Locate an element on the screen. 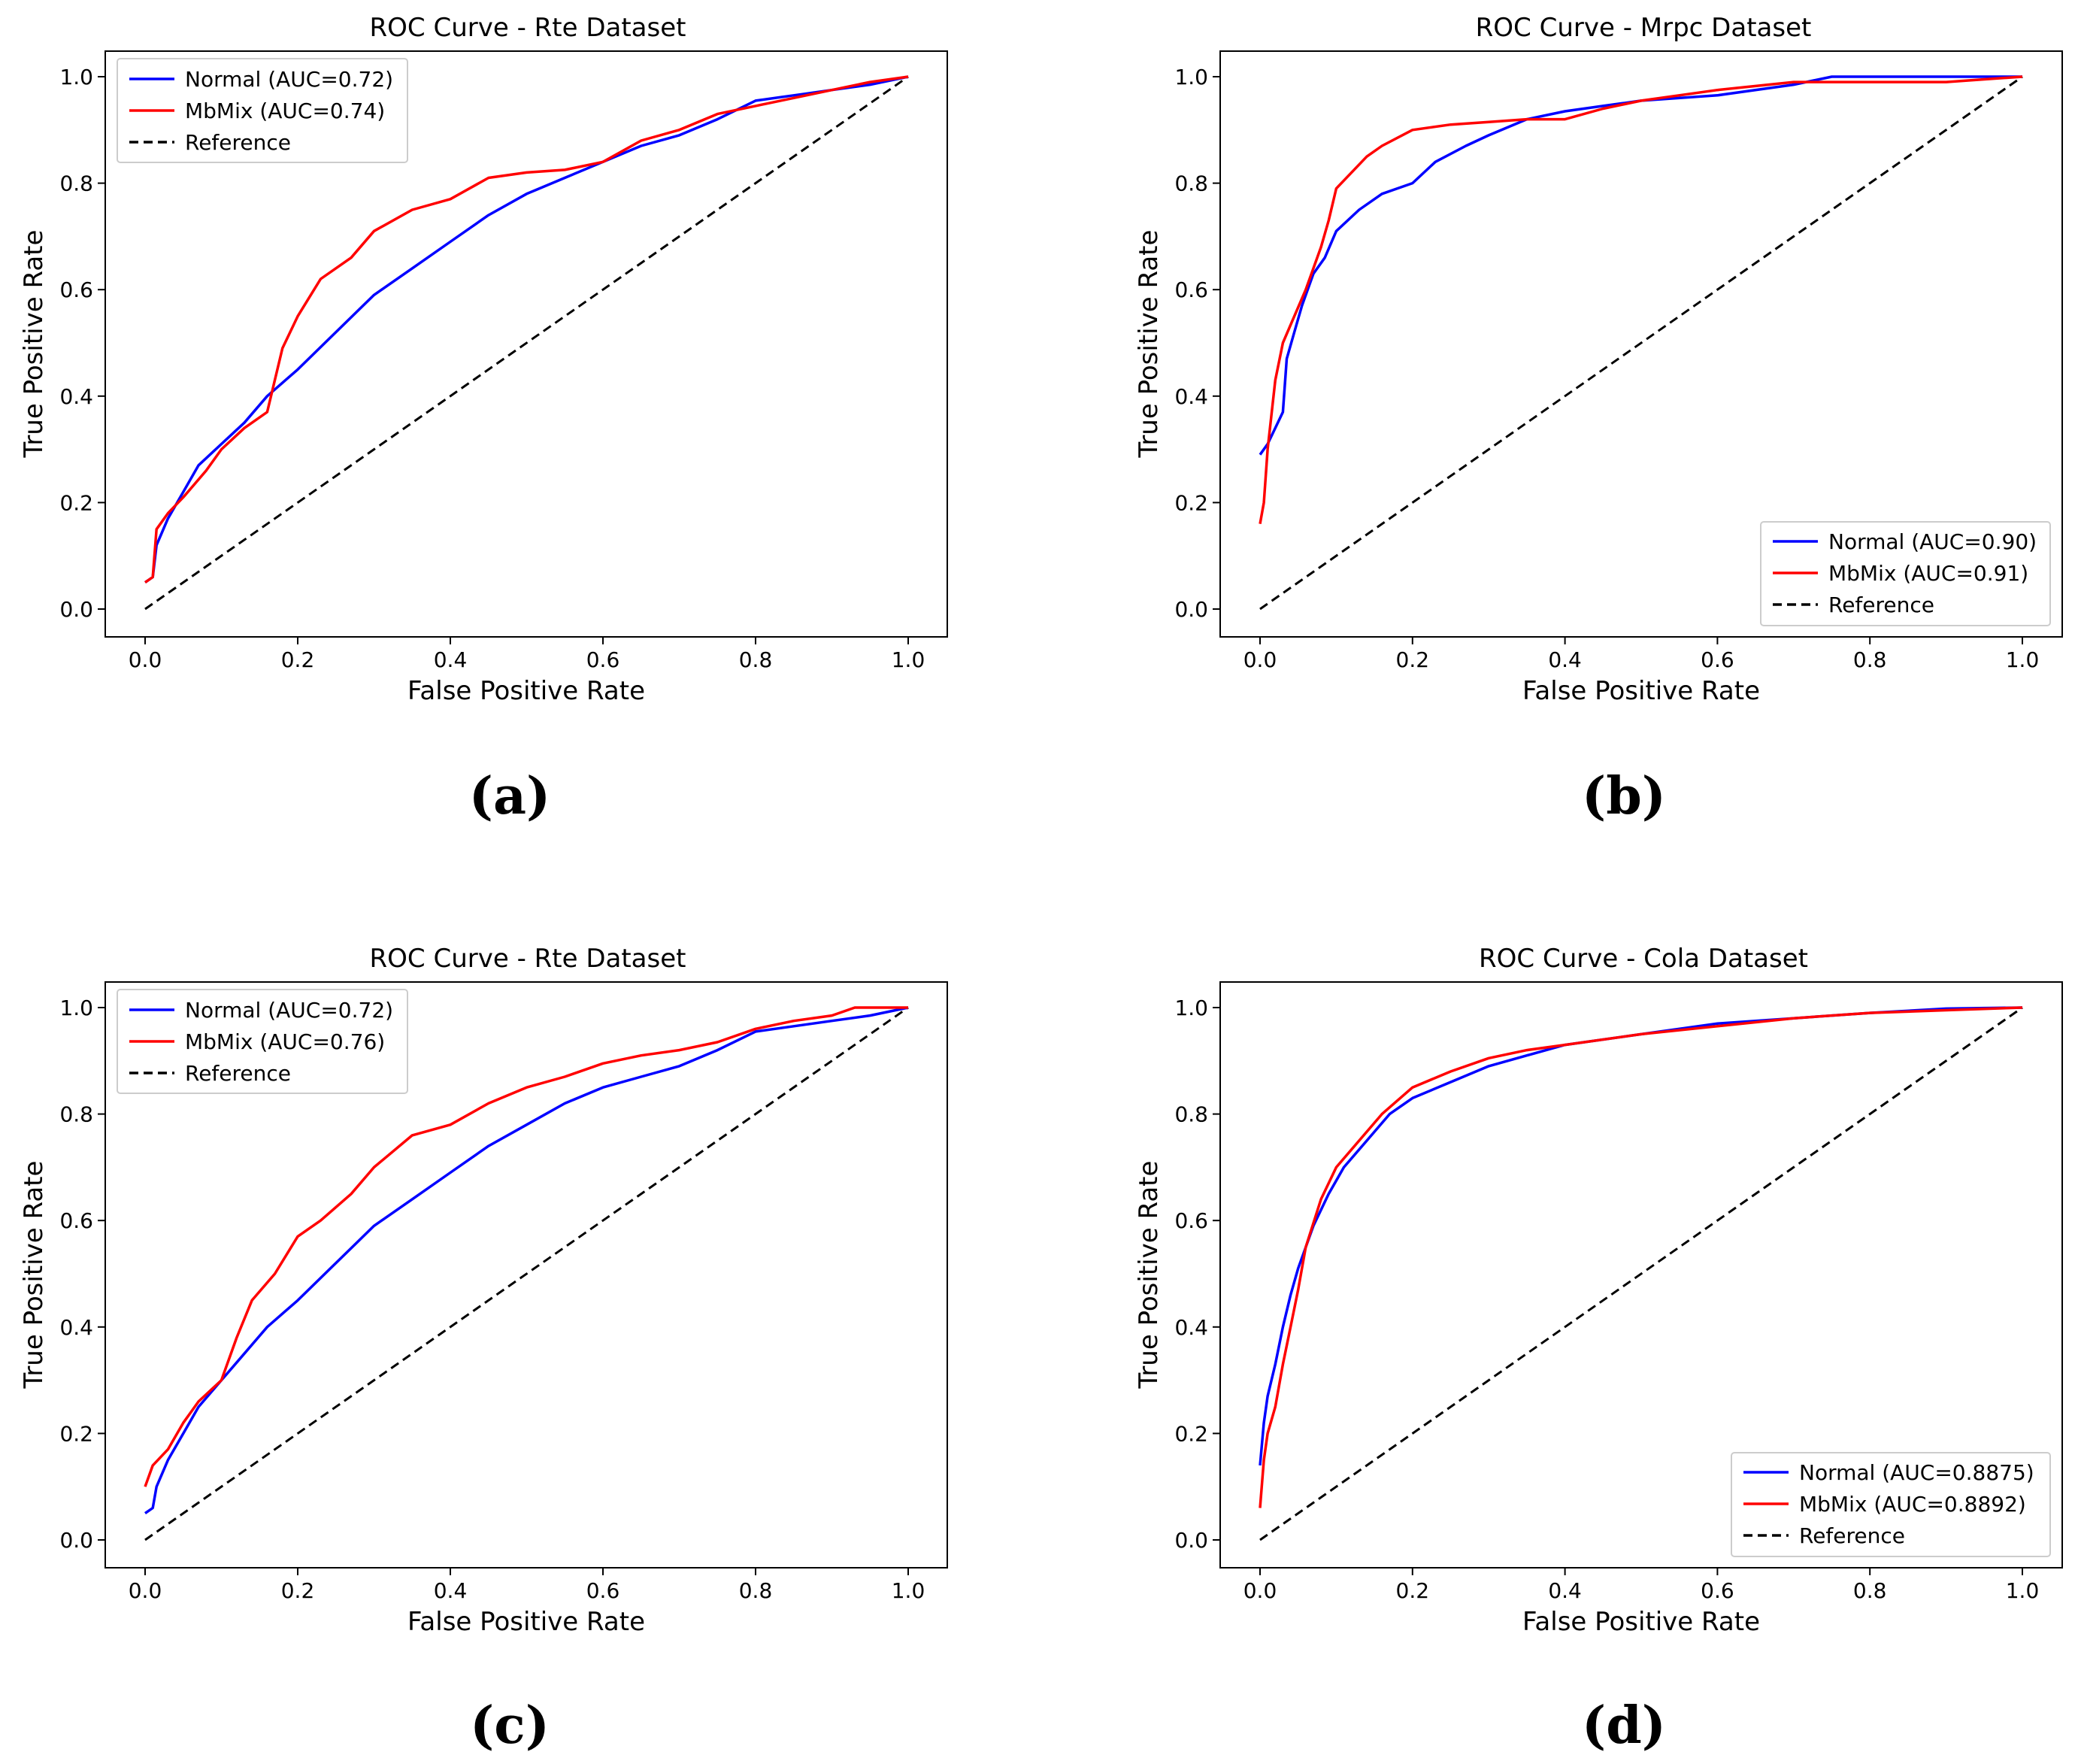 This screenshot has height=1764, width=2078. chart-title: ROC Curve - Mrpc Dataset is located at coordinates (1644, 28).